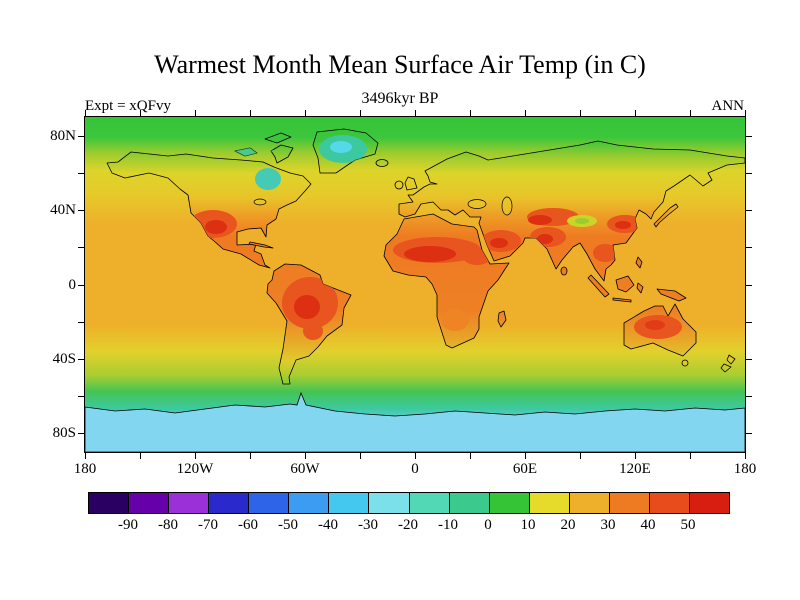 The image size is (800, 600). I want to click on lat-axis-label: 0, so click(72, 285).